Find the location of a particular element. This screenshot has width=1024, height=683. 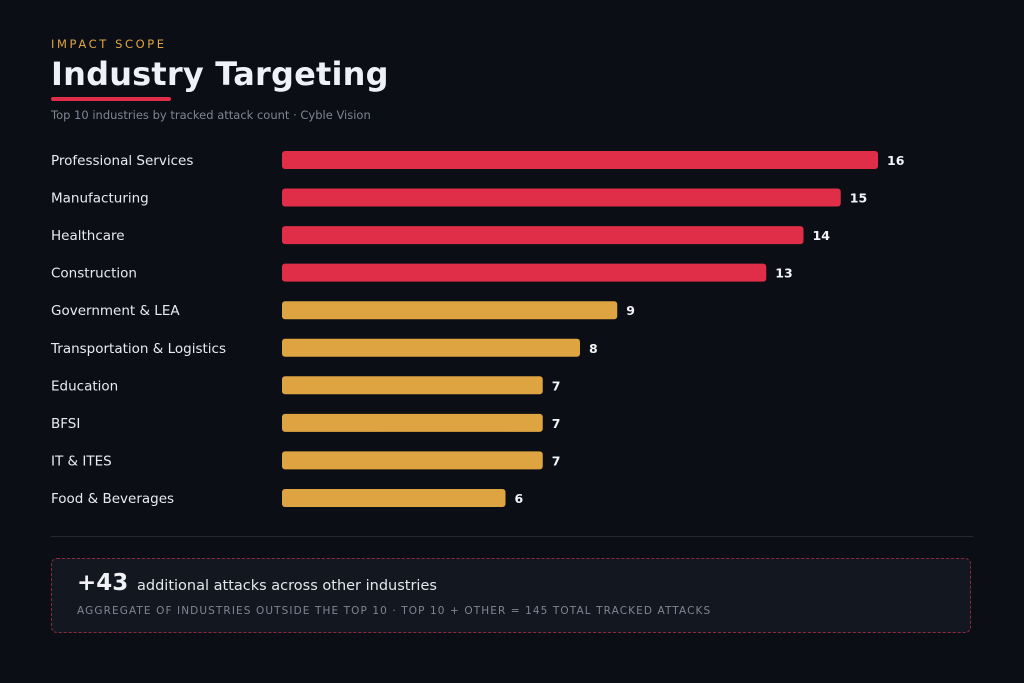

title-underline is located at coordinates (111, 99).